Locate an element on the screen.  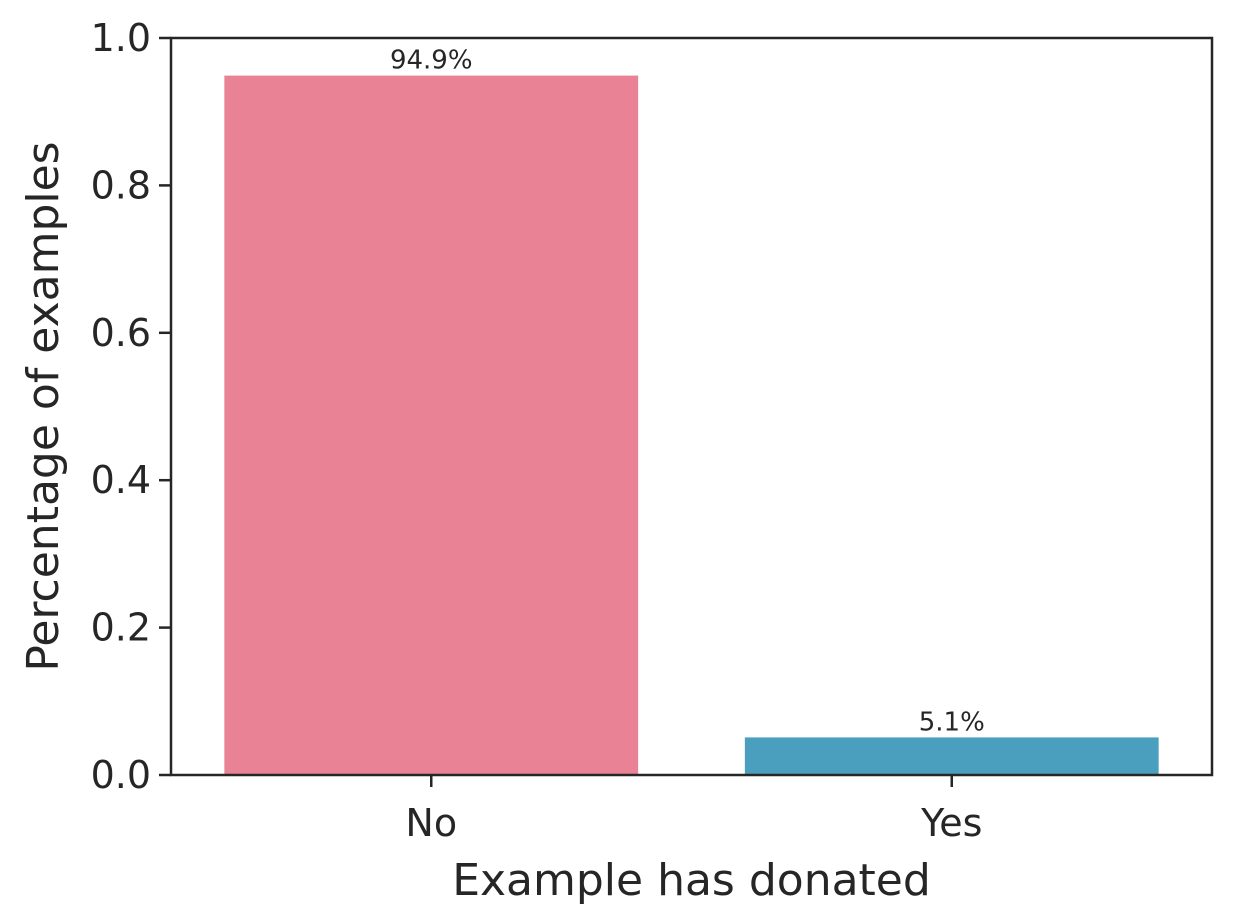
bar-yes is located at coordinates (951, 756).